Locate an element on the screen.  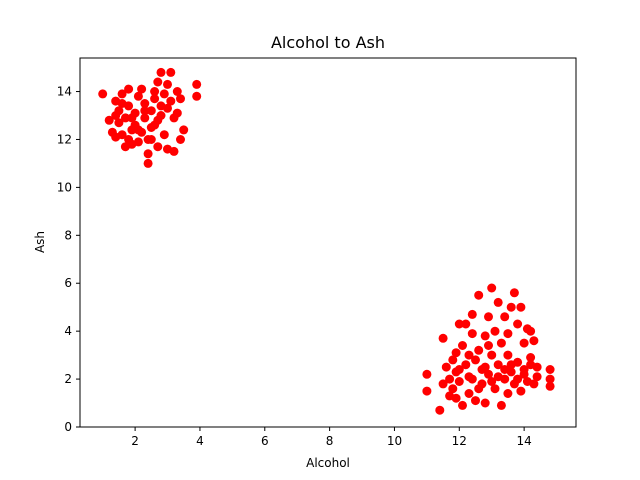
y-axis-ticks: 0 2 4 6 8 10 12 14 is located at coordinates (68, 259).